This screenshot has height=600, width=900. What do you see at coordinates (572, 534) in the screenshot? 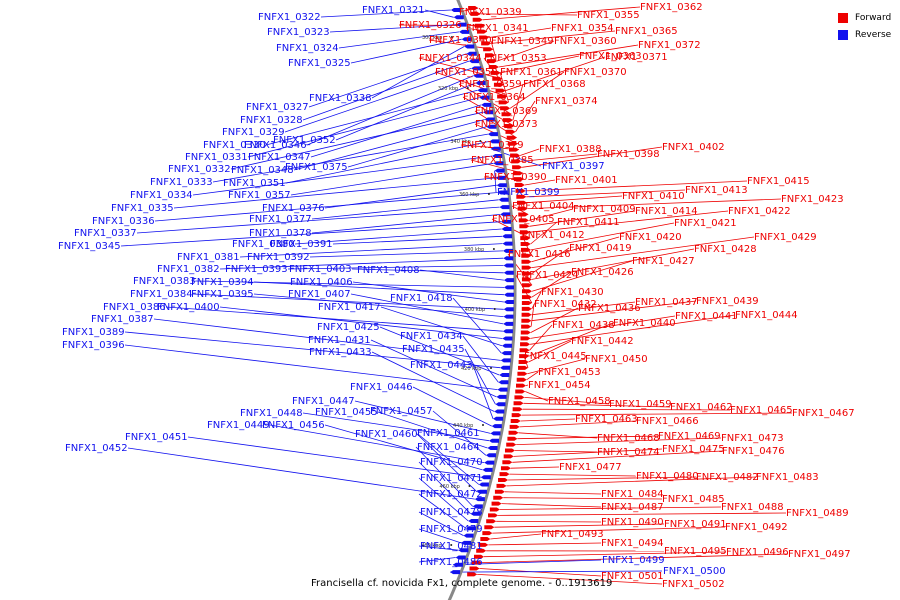
I see `forward-gene-label: FNFX1_0493` at bounding box center [572, 534].